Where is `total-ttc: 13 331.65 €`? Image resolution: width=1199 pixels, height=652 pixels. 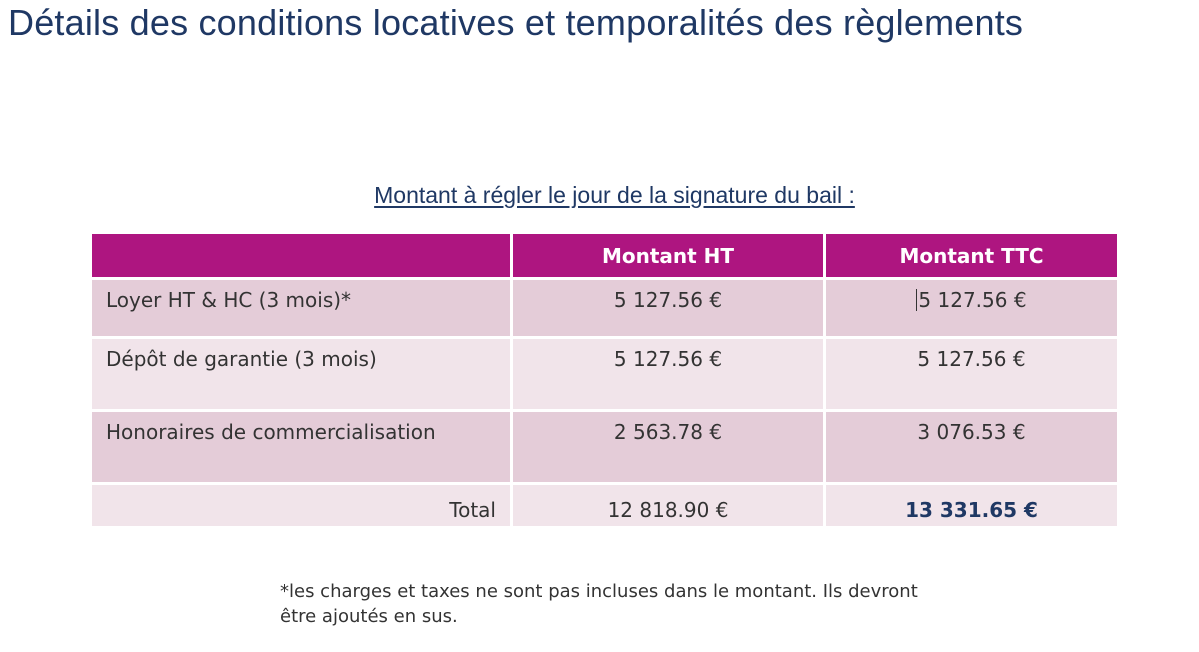
total-ttc: 13 331.65 € is located at coordinates (971, 505).